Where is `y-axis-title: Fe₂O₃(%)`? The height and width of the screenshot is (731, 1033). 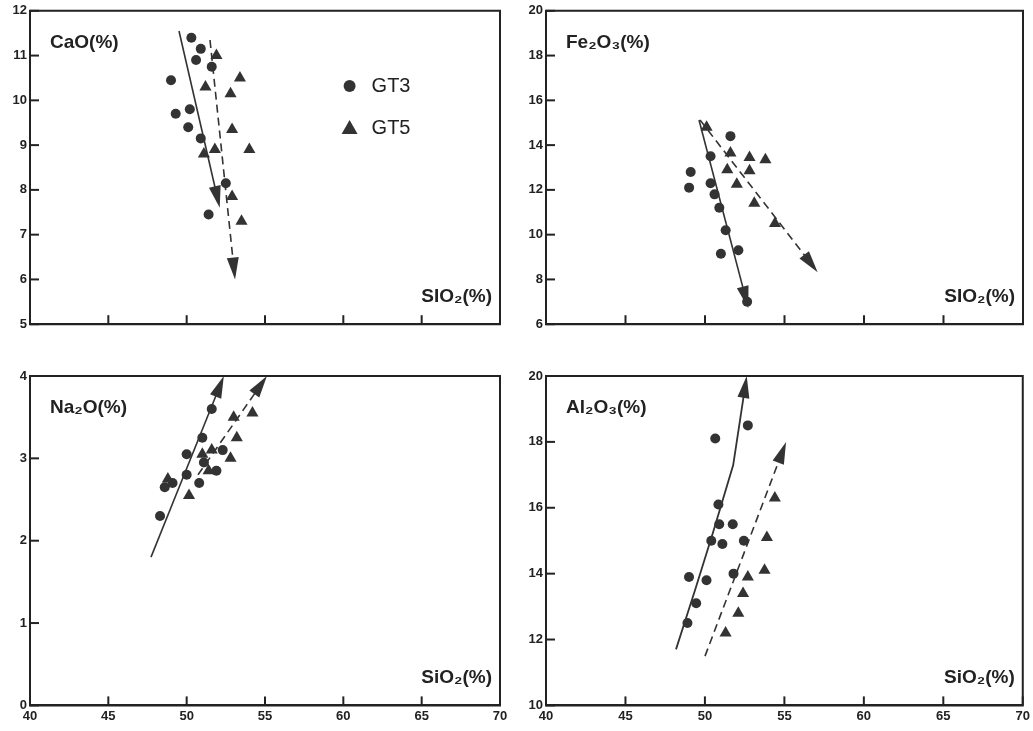
y-axis-title: Fe₂O₃(%) is located at coordinates (608, 41).